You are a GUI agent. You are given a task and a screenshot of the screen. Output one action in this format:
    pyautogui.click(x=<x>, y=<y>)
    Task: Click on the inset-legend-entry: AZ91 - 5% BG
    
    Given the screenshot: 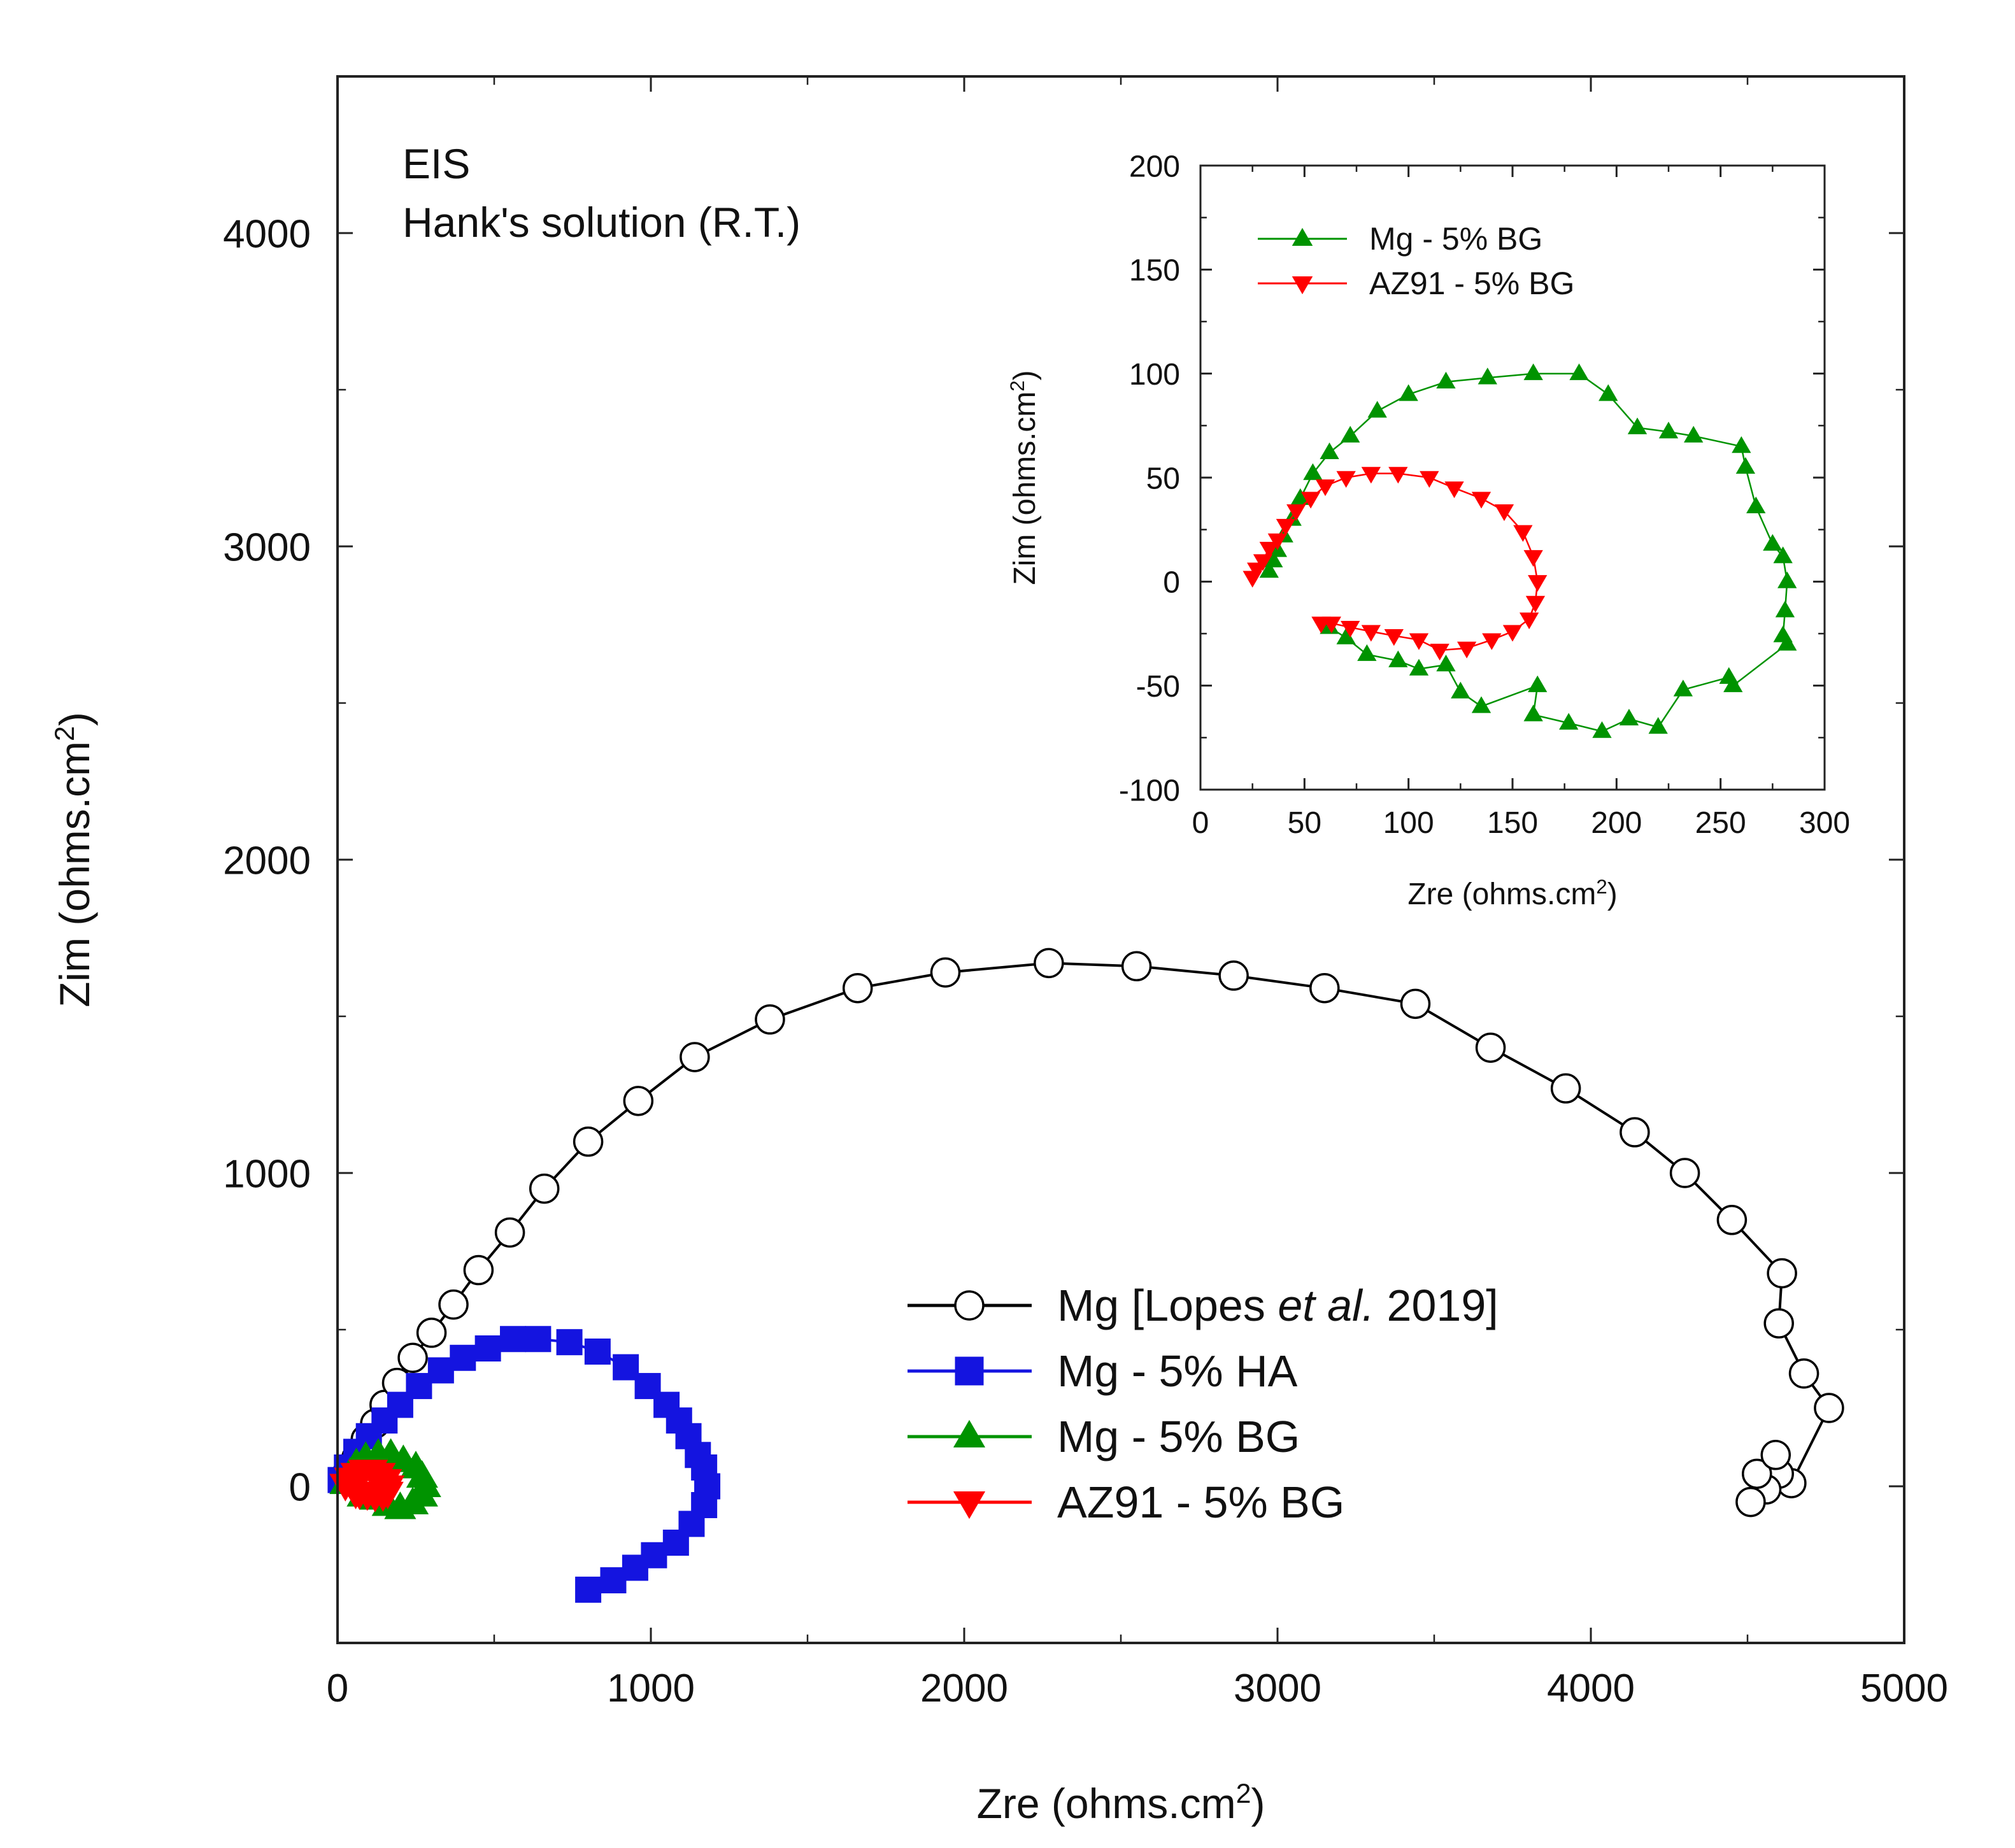 What is the action you would take?
    pyautogui.click(x=1416, y=283)
    